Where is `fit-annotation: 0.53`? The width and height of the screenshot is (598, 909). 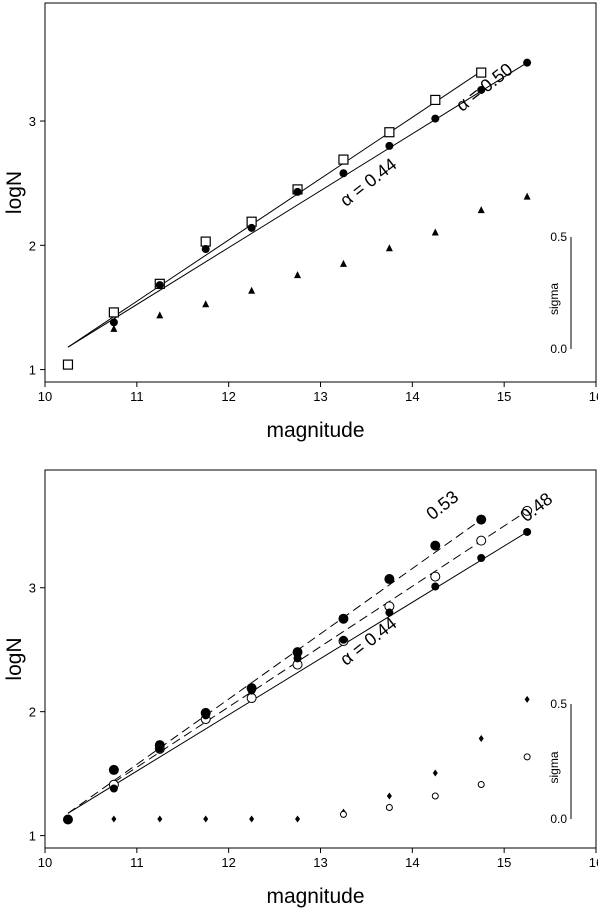 fit-annotation: 0.53 is located at coordinates (442, 505).